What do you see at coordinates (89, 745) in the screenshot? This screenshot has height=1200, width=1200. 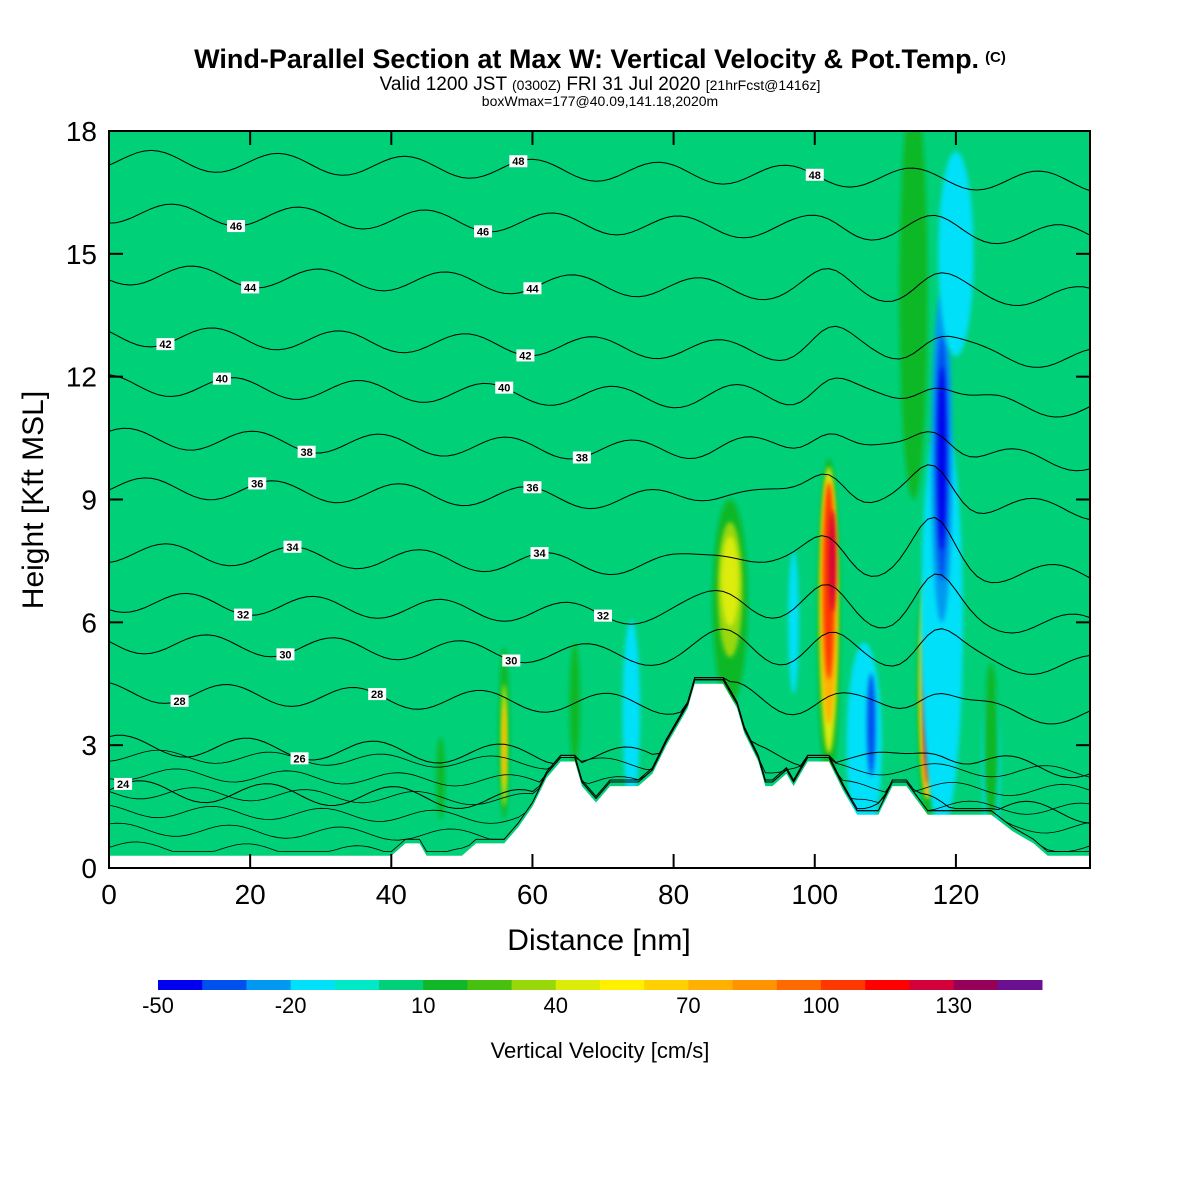 I see `y-tick-label: 3` at bounding box center [89, 745].